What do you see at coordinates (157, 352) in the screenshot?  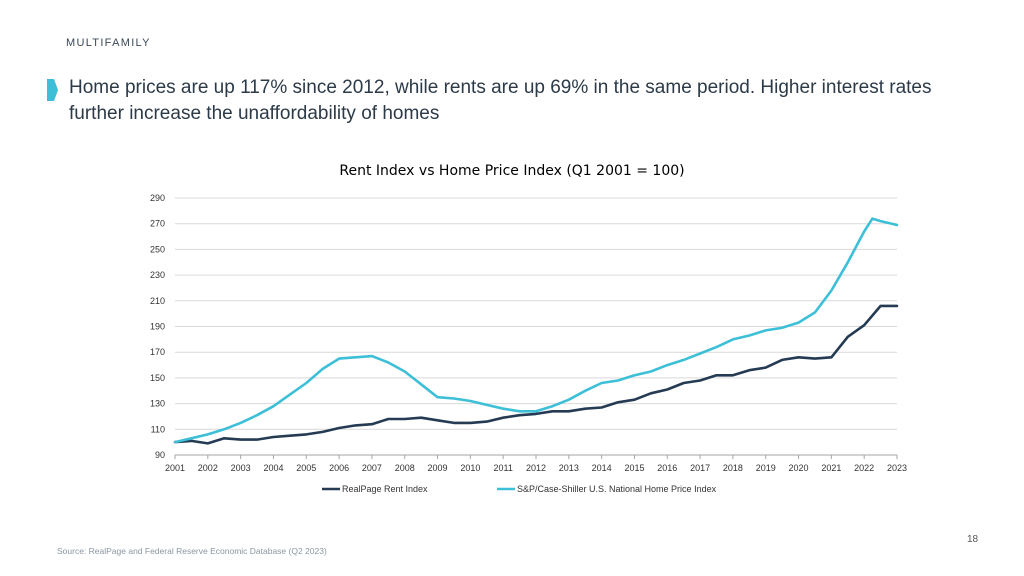 I see `y-tick-label: 170` at bounding box center [157, 352].